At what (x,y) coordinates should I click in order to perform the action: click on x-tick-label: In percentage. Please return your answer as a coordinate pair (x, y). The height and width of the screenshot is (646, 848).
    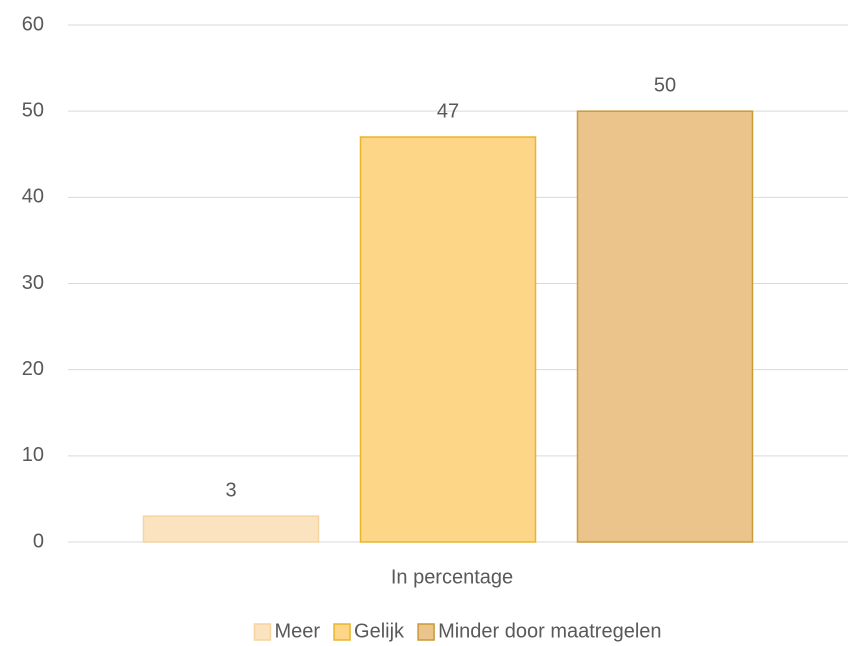
    Looking at the image, I should click on (452, 577).